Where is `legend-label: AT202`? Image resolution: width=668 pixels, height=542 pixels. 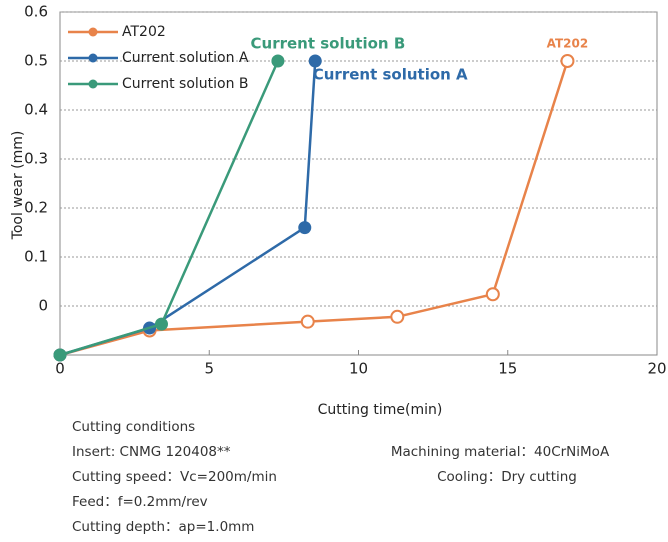
legend-label: AT202 is located at coordinates (144, 32).